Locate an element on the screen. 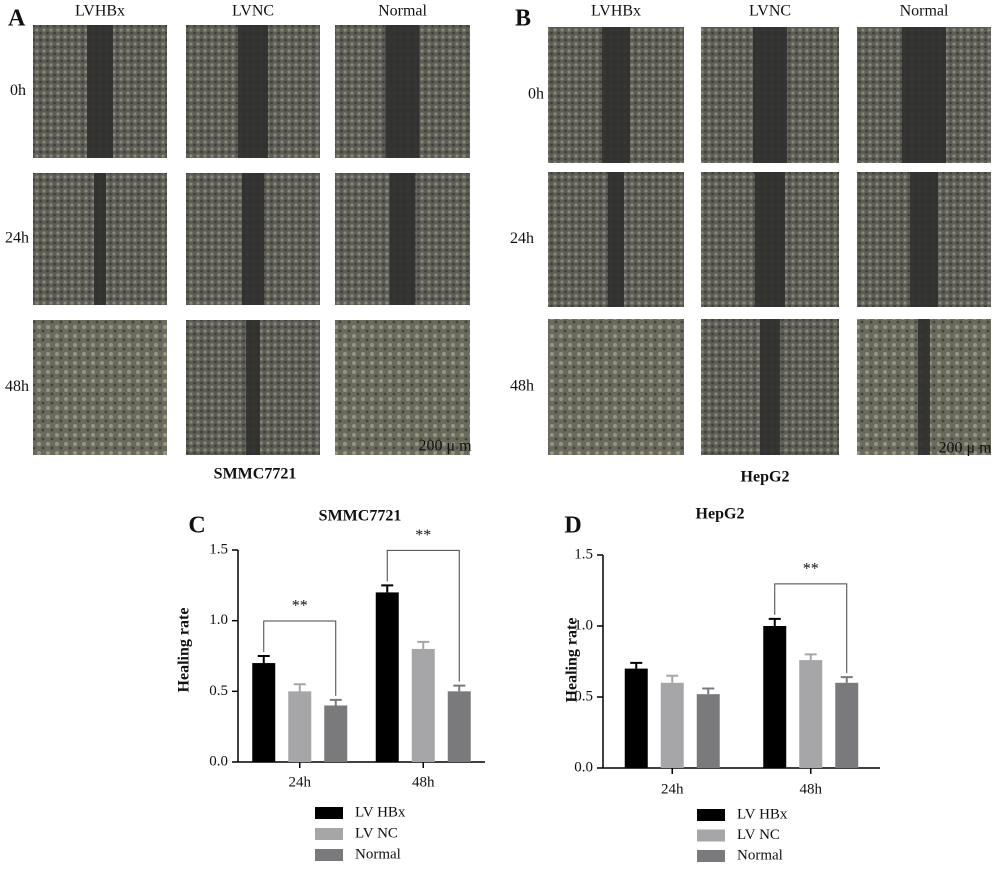  chart-title: HepG2 is located at coordinates (720, 514).